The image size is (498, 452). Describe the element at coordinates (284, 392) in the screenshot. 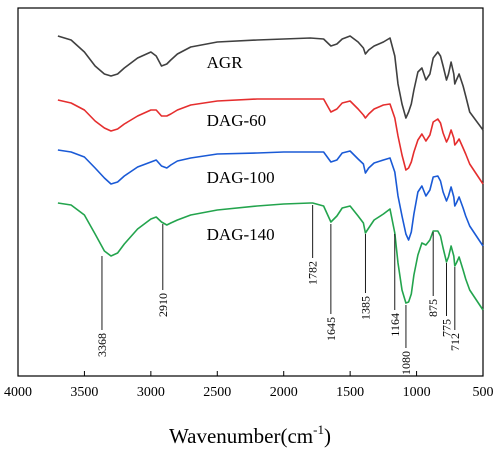

I see `x-tick-label: 2000` at that location.